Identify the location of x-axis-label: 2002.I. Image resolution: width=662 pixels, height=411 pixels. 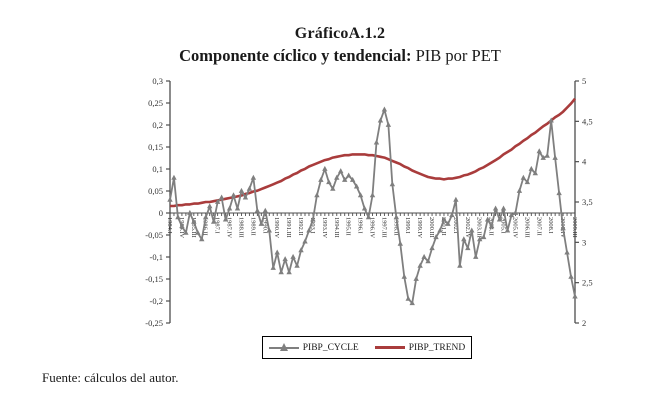
(455, 225).